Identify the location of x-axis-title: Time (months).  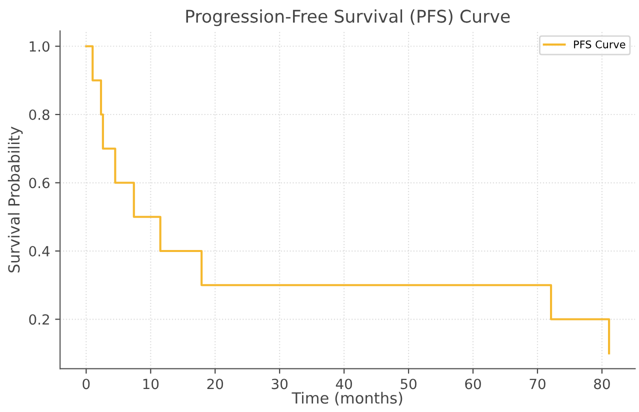
(347, 399).